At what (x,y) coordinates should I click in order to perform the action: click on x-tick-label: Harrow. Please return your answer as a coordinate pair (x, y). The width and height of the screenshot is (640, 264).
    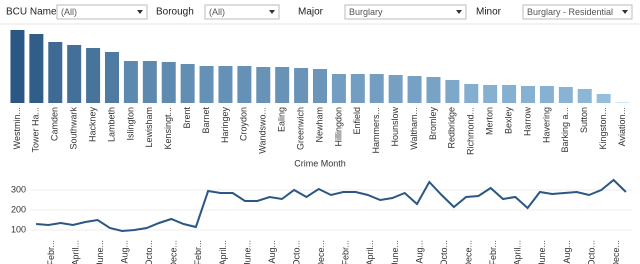
    Looking at the image, I should click on (527, 122).